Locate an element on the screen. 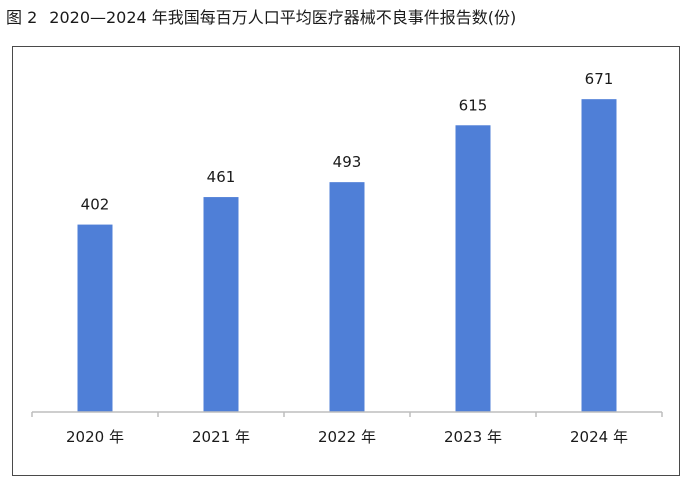 This screenshot has width=694, height=493. x-axis is located at coordinates (347, 414).